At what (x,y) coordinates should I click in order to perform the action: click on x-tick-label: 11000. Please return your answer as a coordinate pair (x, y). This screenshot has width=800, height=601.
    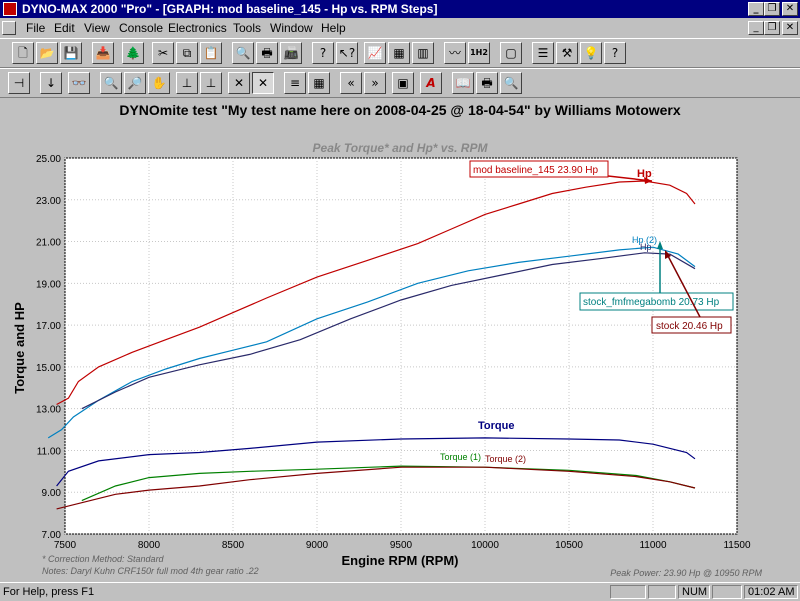
    Looking at the image, I should click on (653, 545).